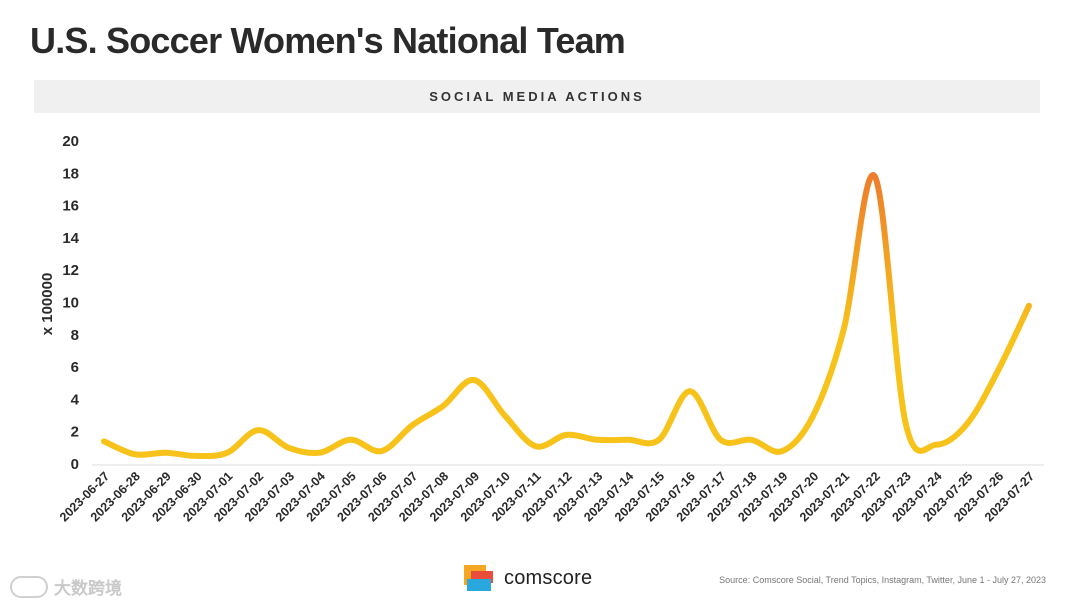  Describe the element at coordinates (75, 464) in the screenshot. I see `y-tick-label: 0` at that location.